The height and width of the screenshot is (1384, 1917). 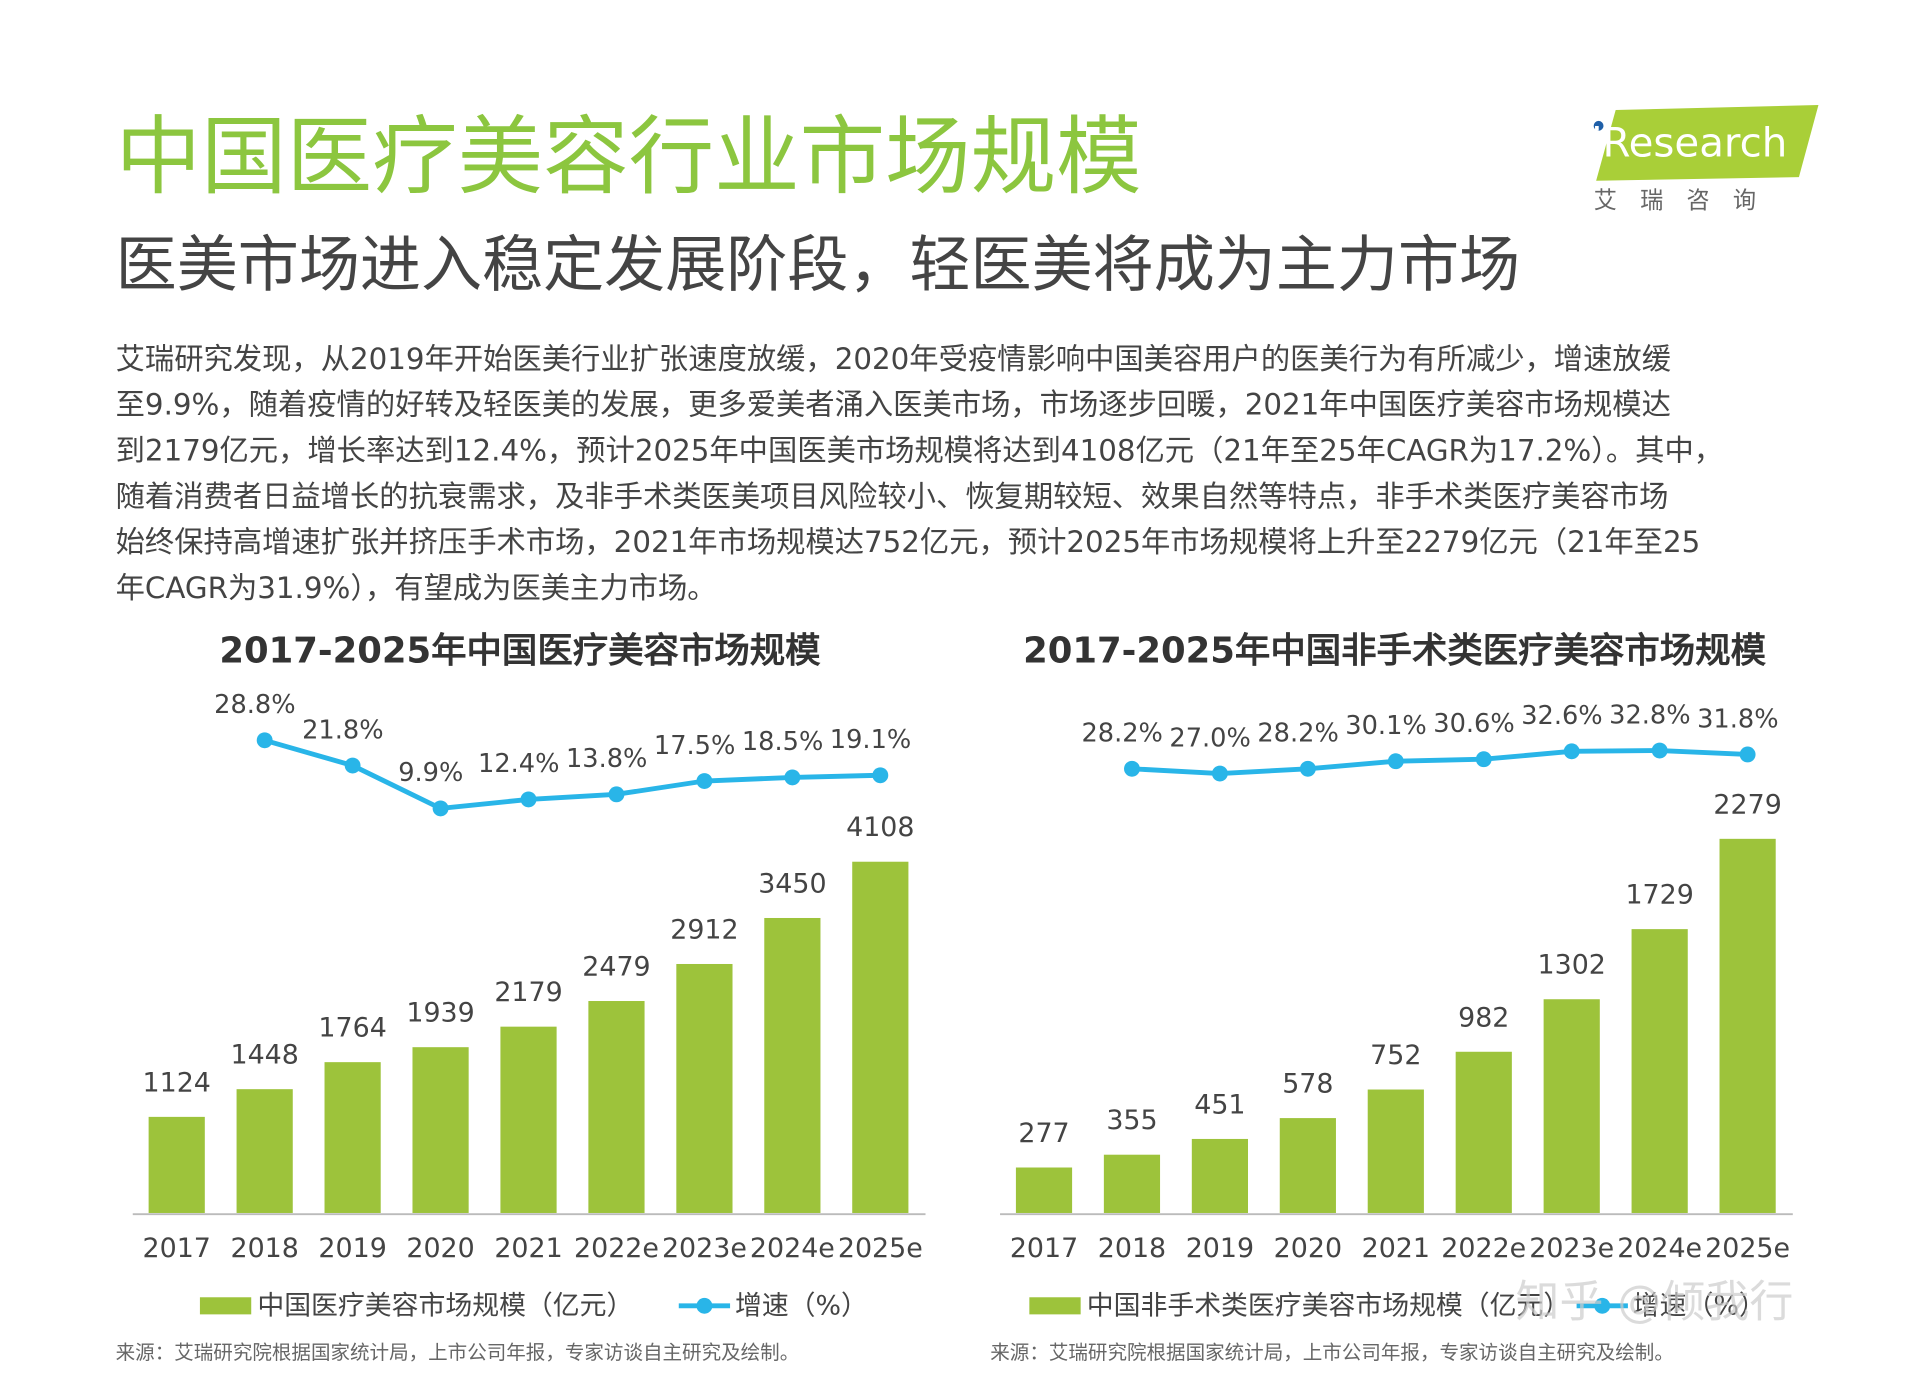 What do you see at coordinates (880, 827) in the screenshot?
I see `bar-label: 4108` at bounding box center [880, 827].